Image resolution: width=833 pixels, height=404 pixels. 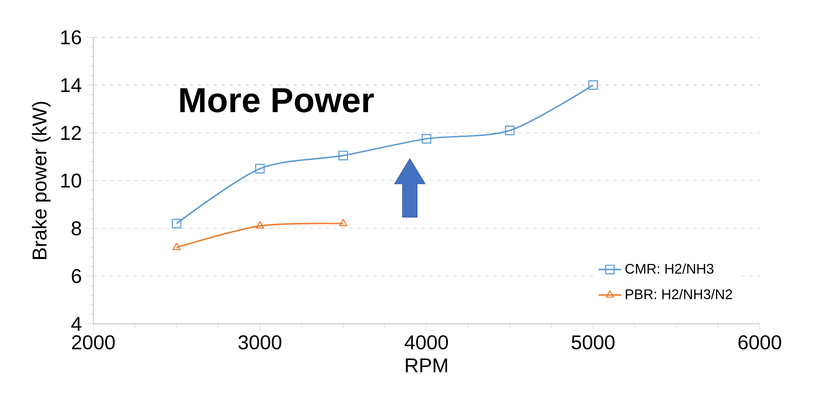 What do you see at coordinates (760, 342) in the screenshot?
I see `x-tick-label: 6000` at bounding box center [760, 342].